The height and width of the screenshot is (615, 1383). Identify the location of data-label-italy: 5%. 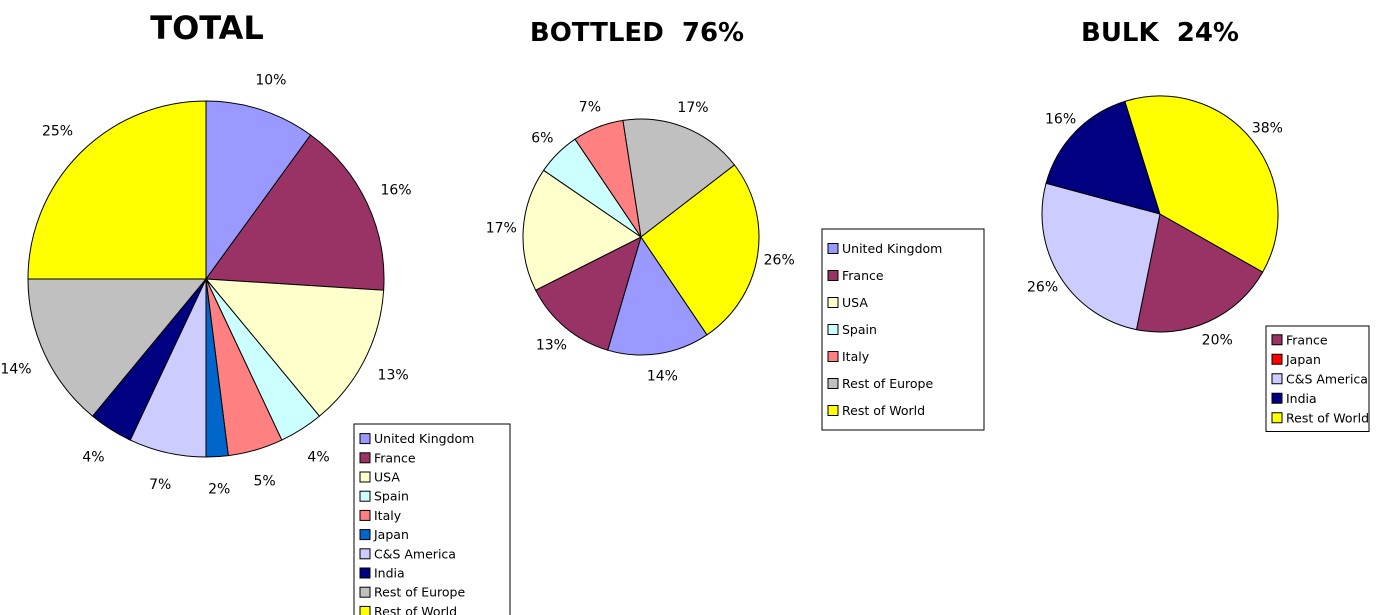
(264, 482).